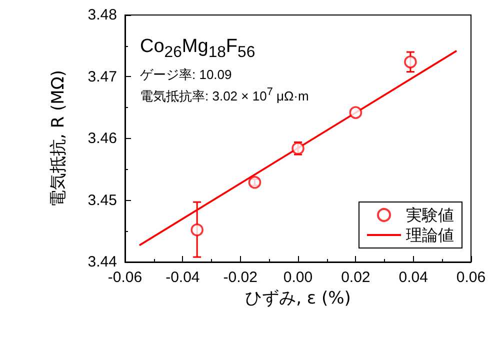  I want to click on annotation: 電気抵抗率: 3.02 × 10$^{7}$ μΩ·m, so click(224, 96).